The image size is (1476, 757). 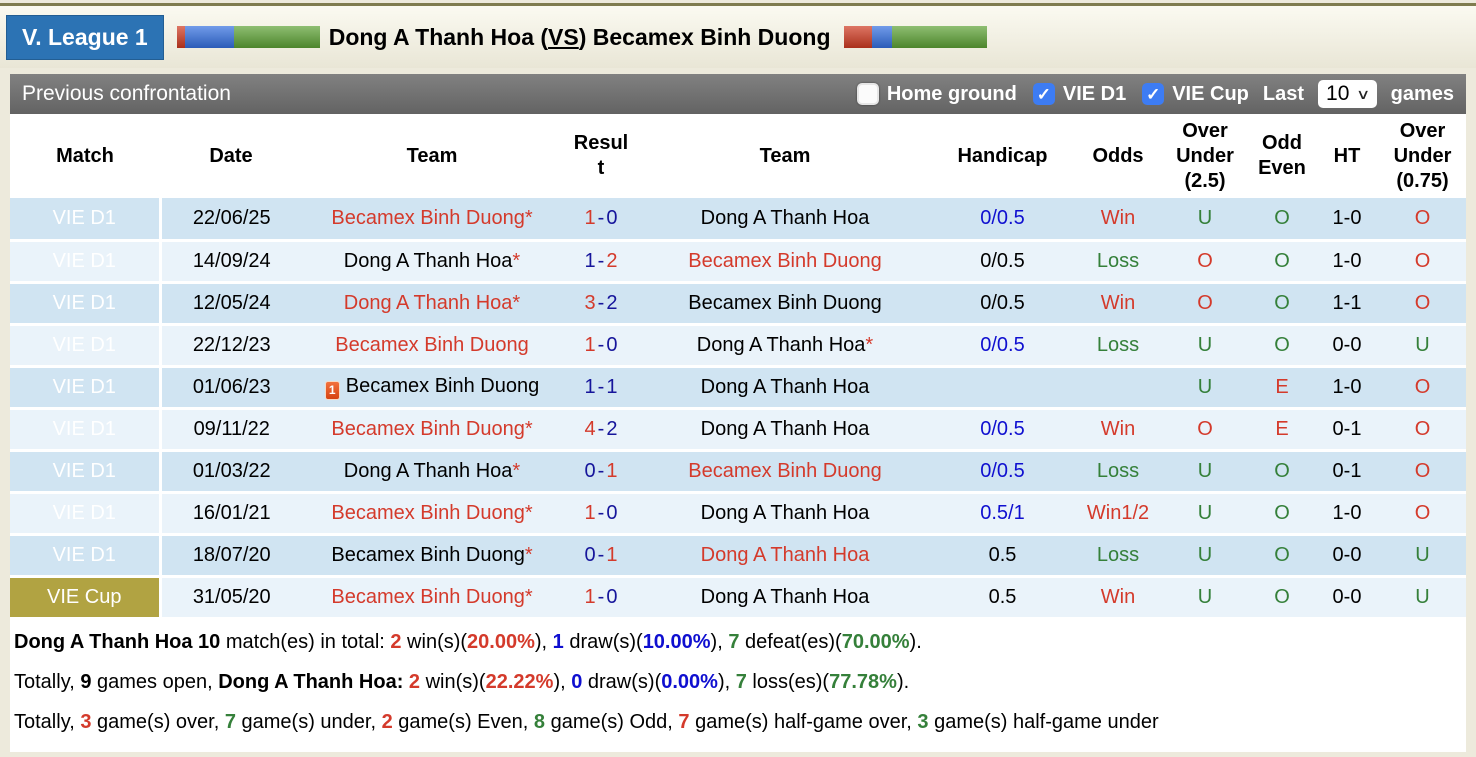 I want to click on summary-text: 10.00%, so click(x=676, y=641).